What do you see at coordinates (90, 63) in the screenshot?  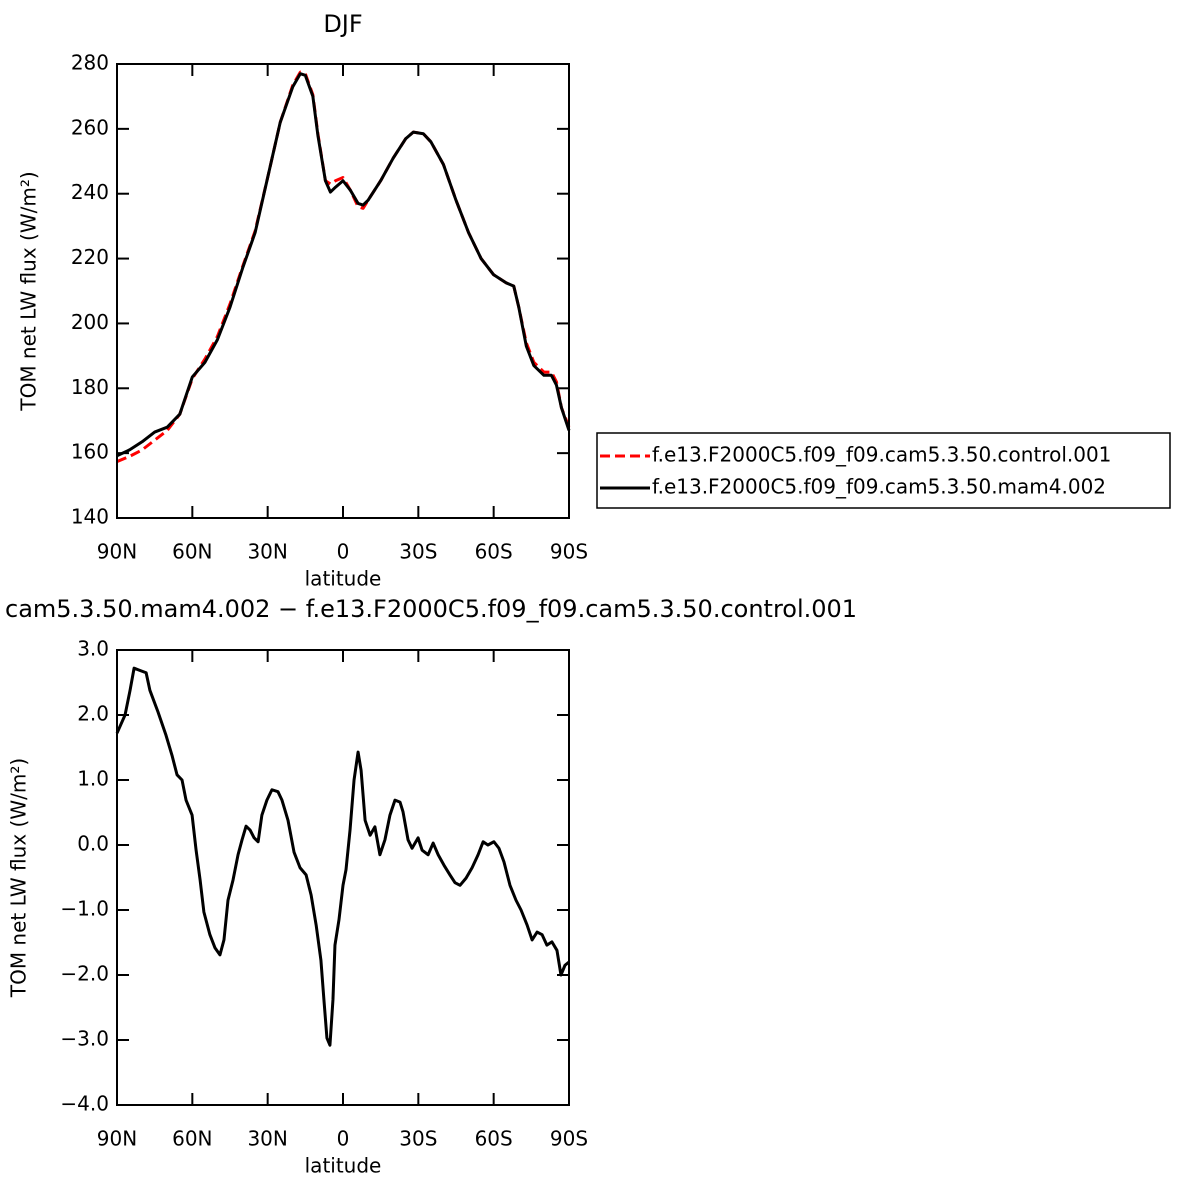 I see `y-tick-label: 280` at bounding box center [90, 63].